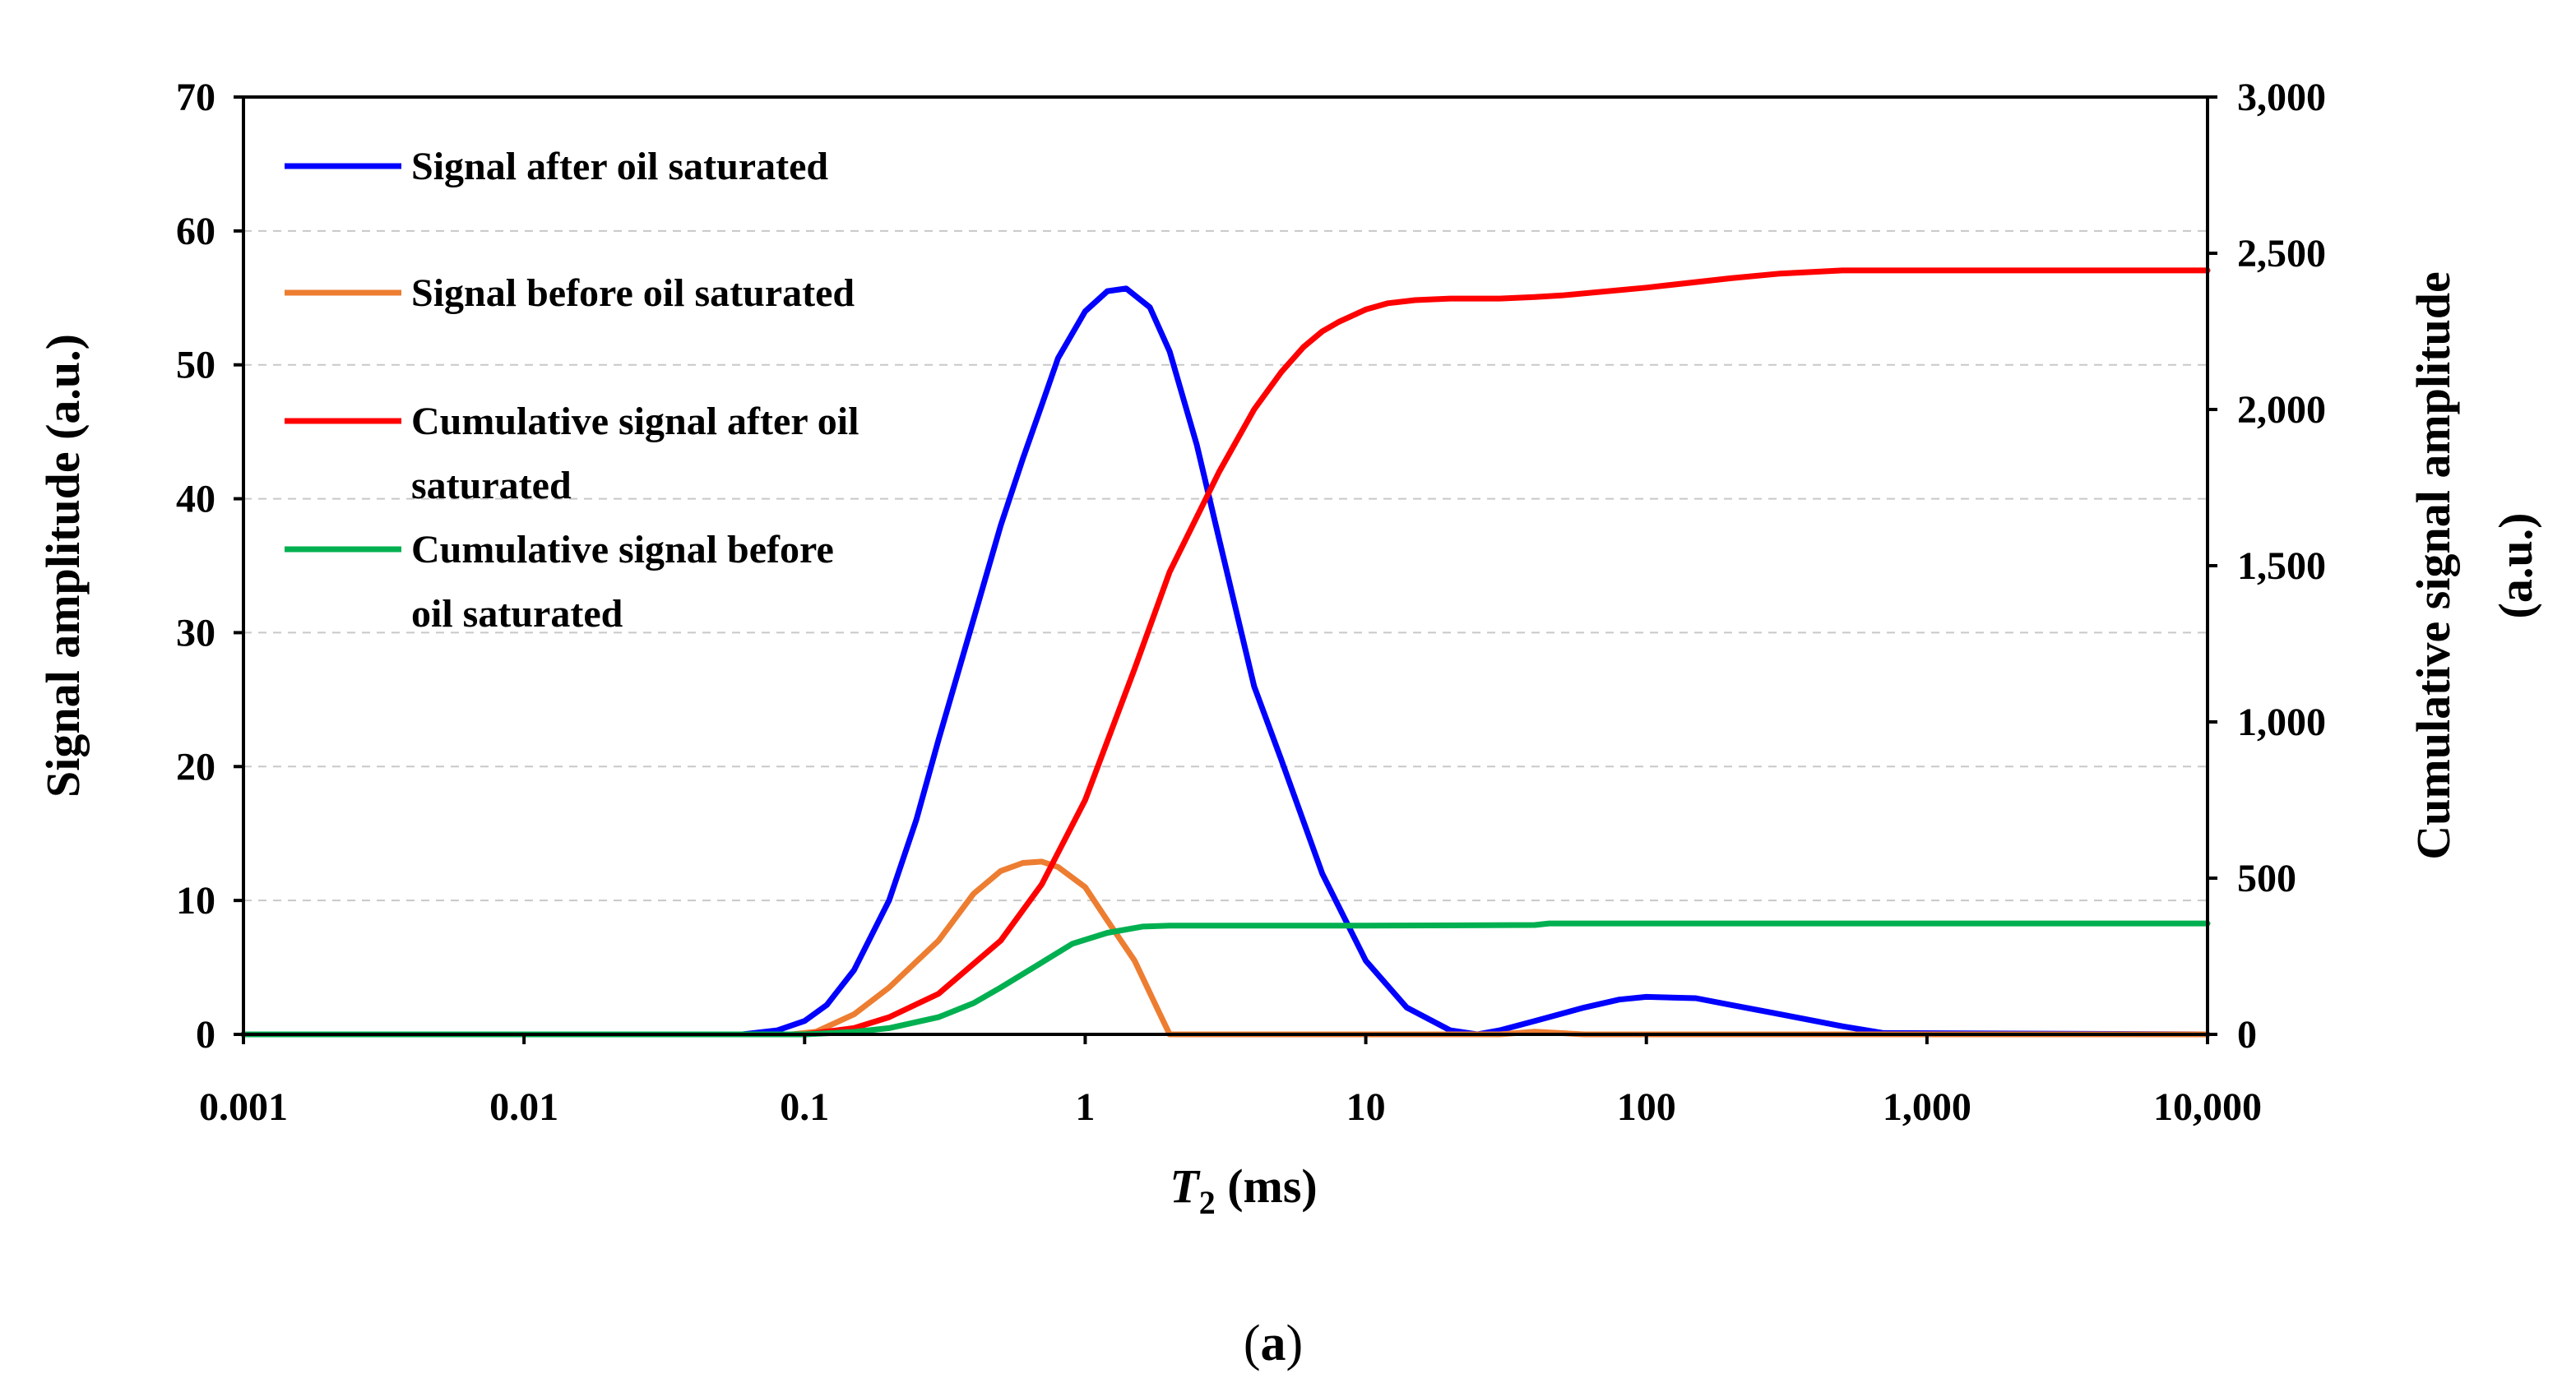 Image resolution: width=2576 pixels, height=1383 pixels. I want to click on y2-tick-label: 0, so click(2247, 1035).